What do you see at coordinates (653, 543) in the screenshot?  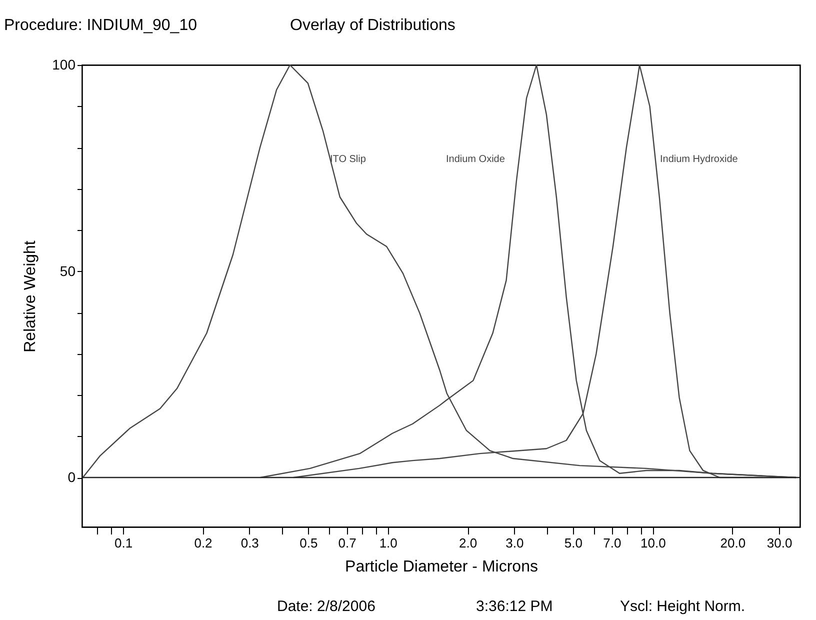 I see `x-tick-label: 10.0` at bounding box center [653, 543].